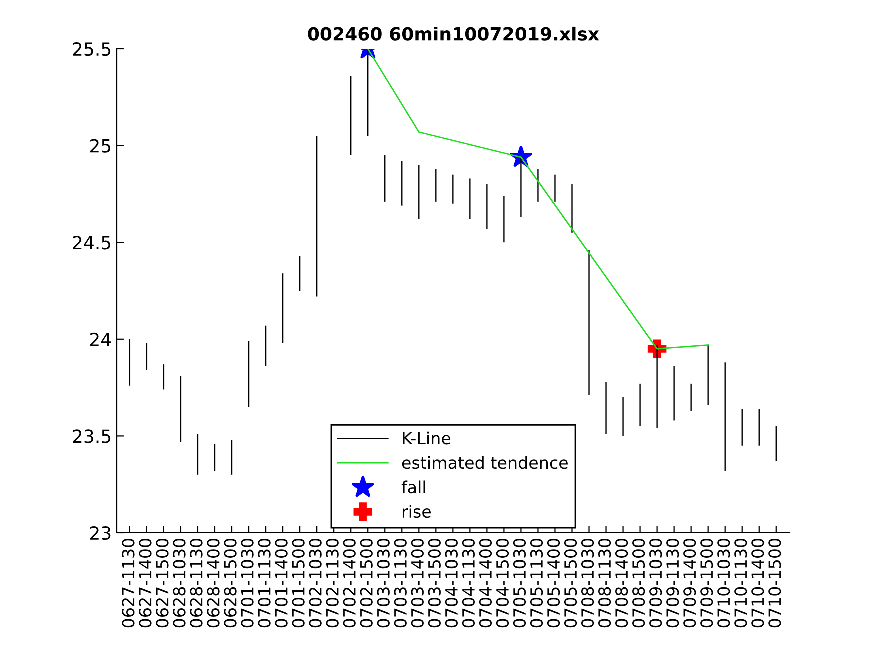  What do you see at coordinates (427, 438) in the screenshot?
I see `legend-label: K-Line` at bounding box center [427, 438].